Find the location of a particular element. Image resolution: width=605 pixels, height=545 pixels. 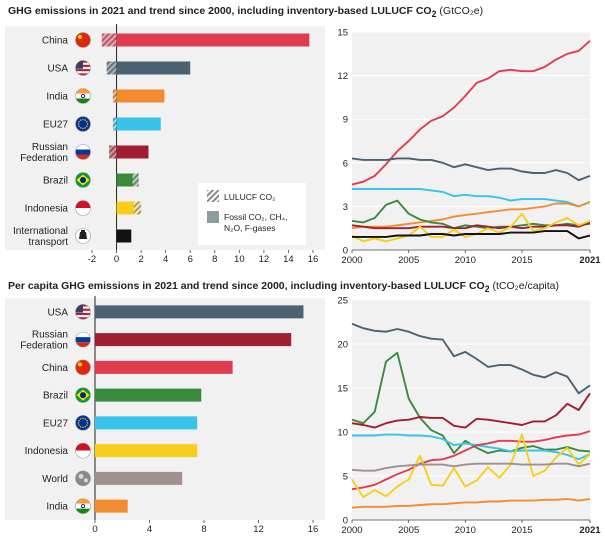

top-bar-xtick-label: 4 is located at coordinates (165, 259).